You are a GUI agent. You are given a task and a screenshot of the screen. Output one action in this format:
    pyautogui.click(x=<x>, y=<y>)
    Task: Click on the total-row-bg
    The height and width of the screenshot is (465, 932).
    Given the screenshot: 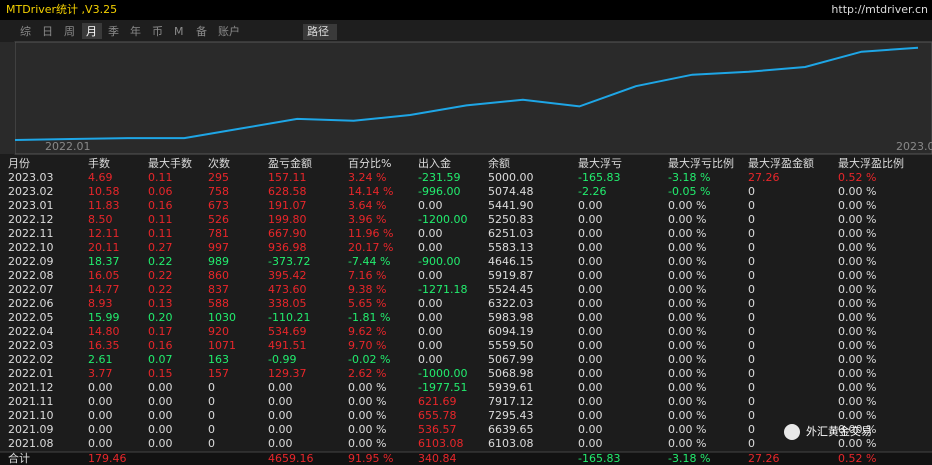 What is the action you would take?
    pyautogui.click(x=466, y=458)
    